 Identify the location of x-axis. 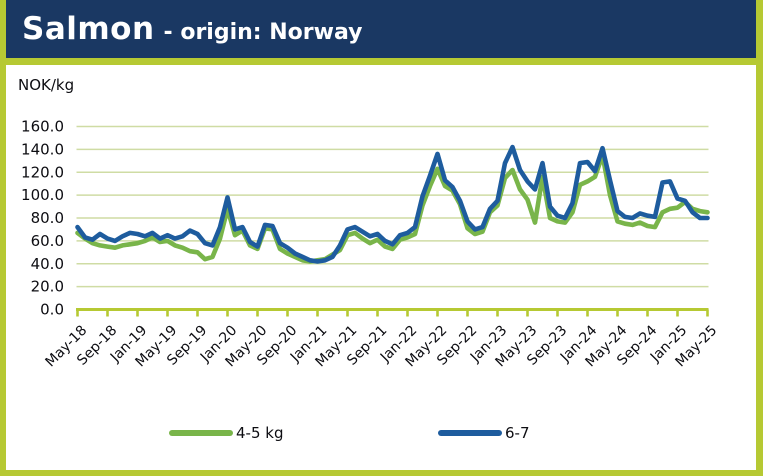
(392, 312).